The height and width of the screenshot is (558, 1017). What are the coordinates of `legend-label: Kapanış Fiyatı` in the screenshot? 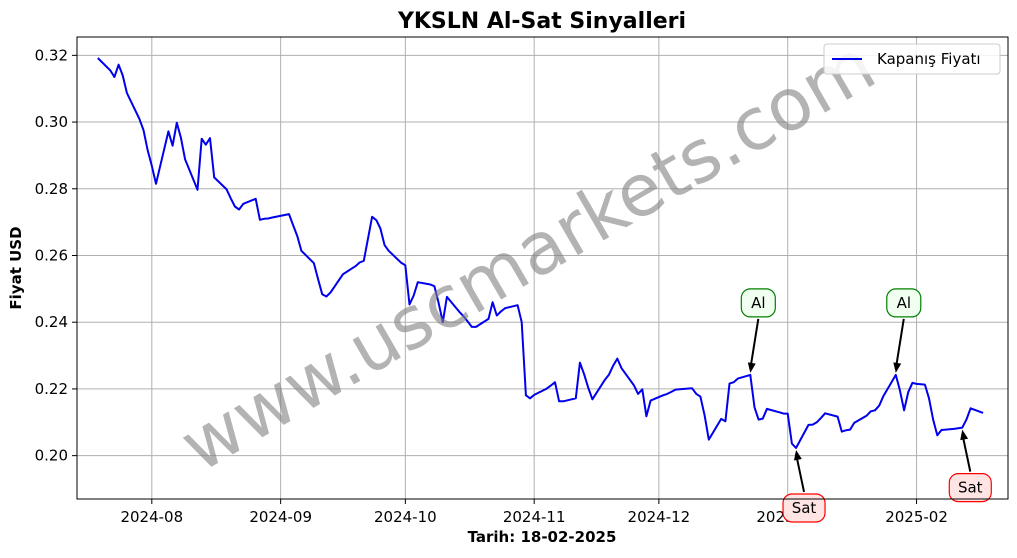 It's located at (929, 59).